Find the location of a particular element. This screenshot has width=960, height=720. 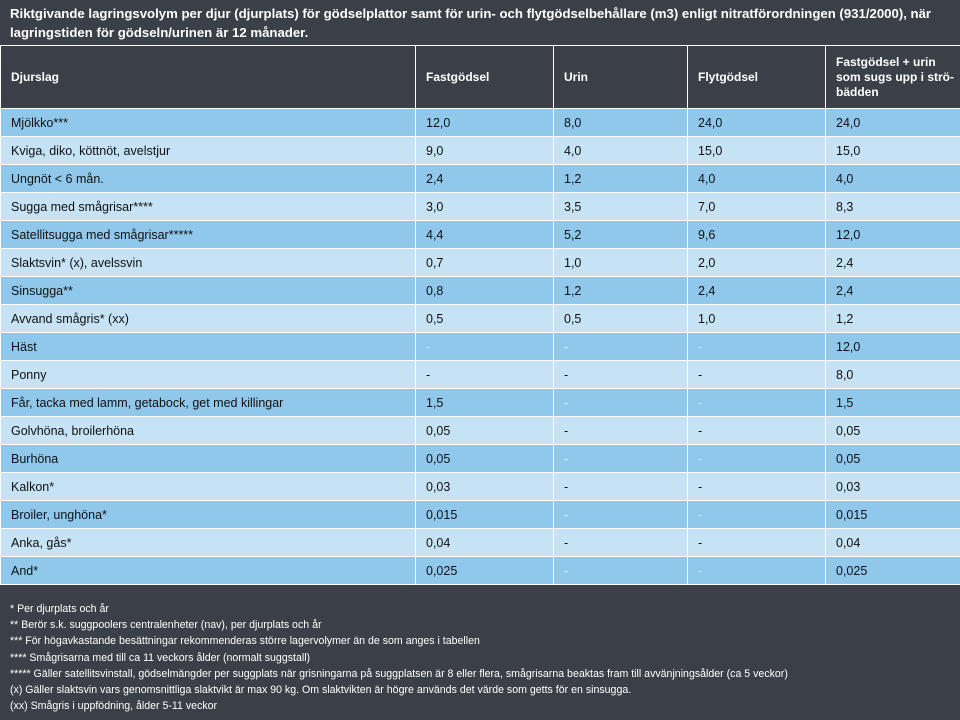

table-cell-value: 8,3 is located at coordinates (892, 206).